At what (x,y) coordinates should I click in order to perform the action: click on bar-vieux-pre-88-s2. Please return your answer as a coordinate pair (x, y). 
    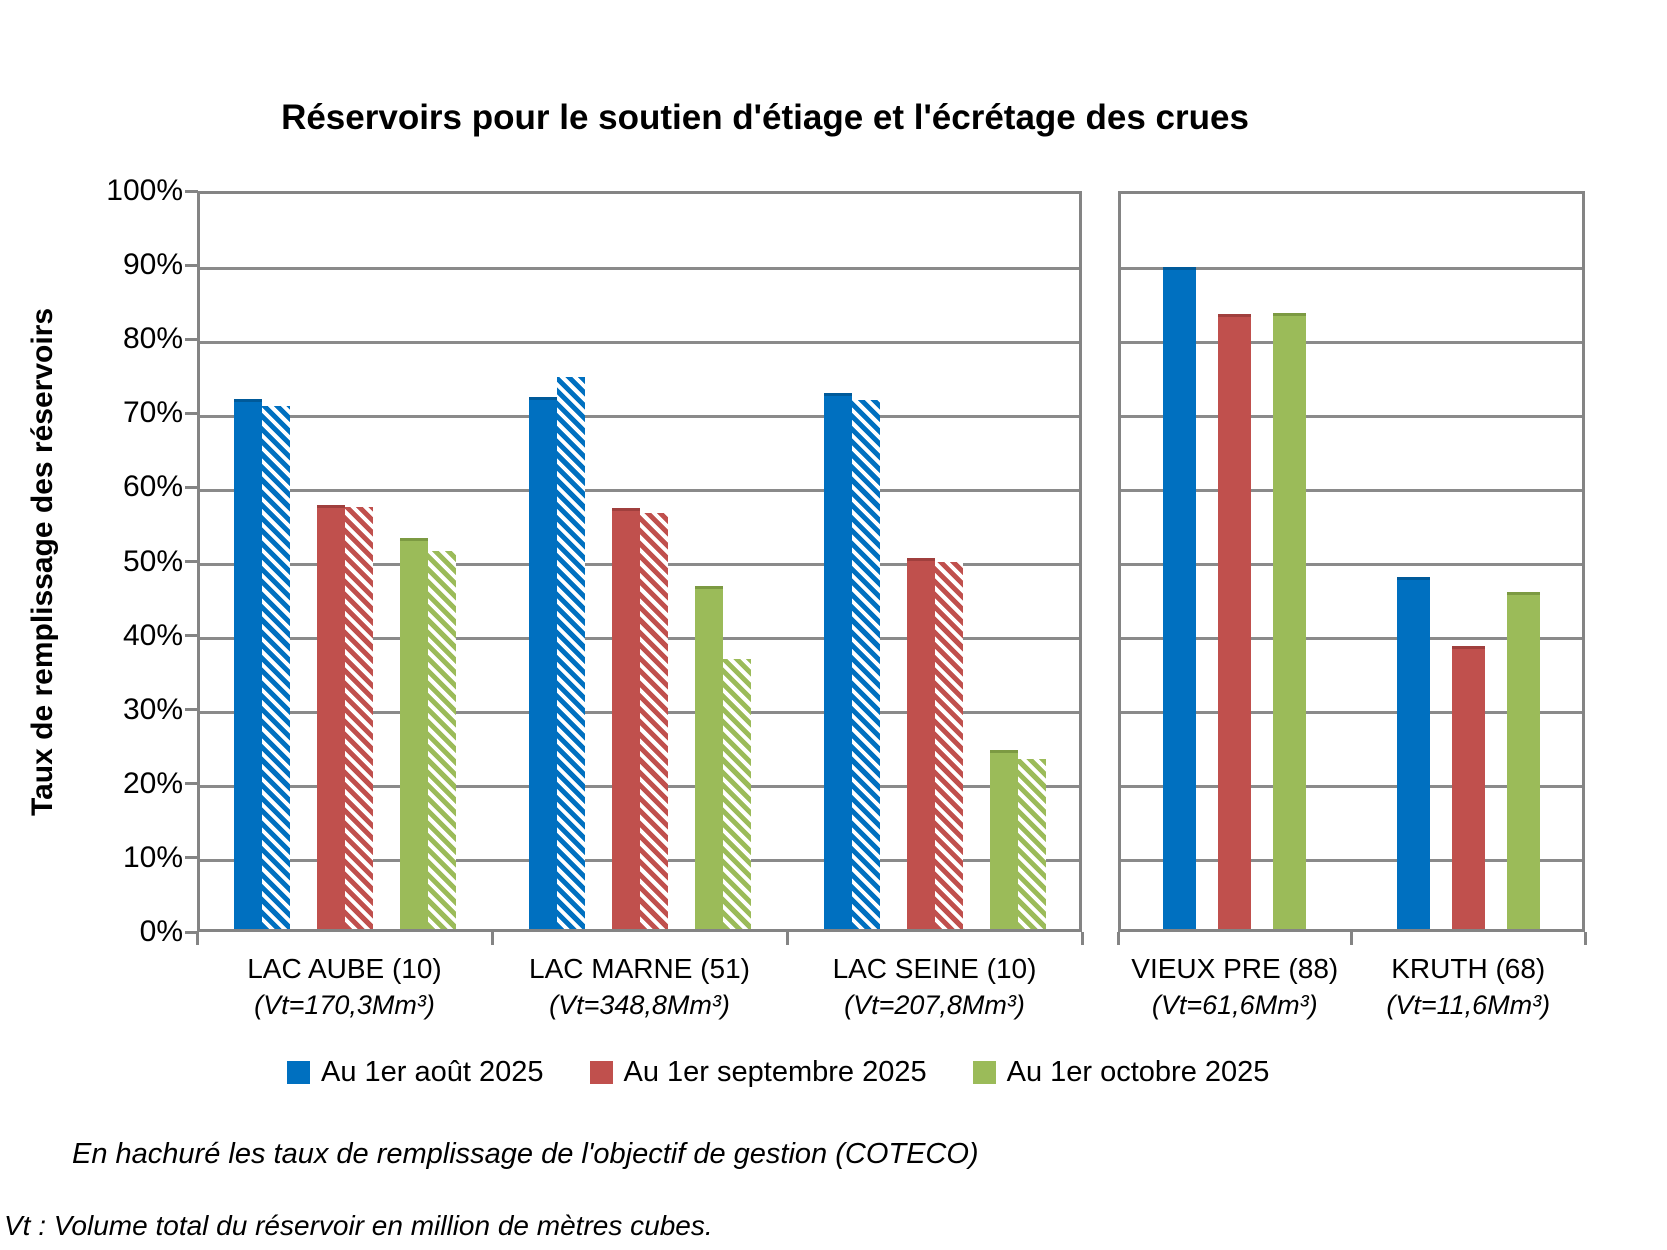
    Looking at the image, I should click on (1290, 620).